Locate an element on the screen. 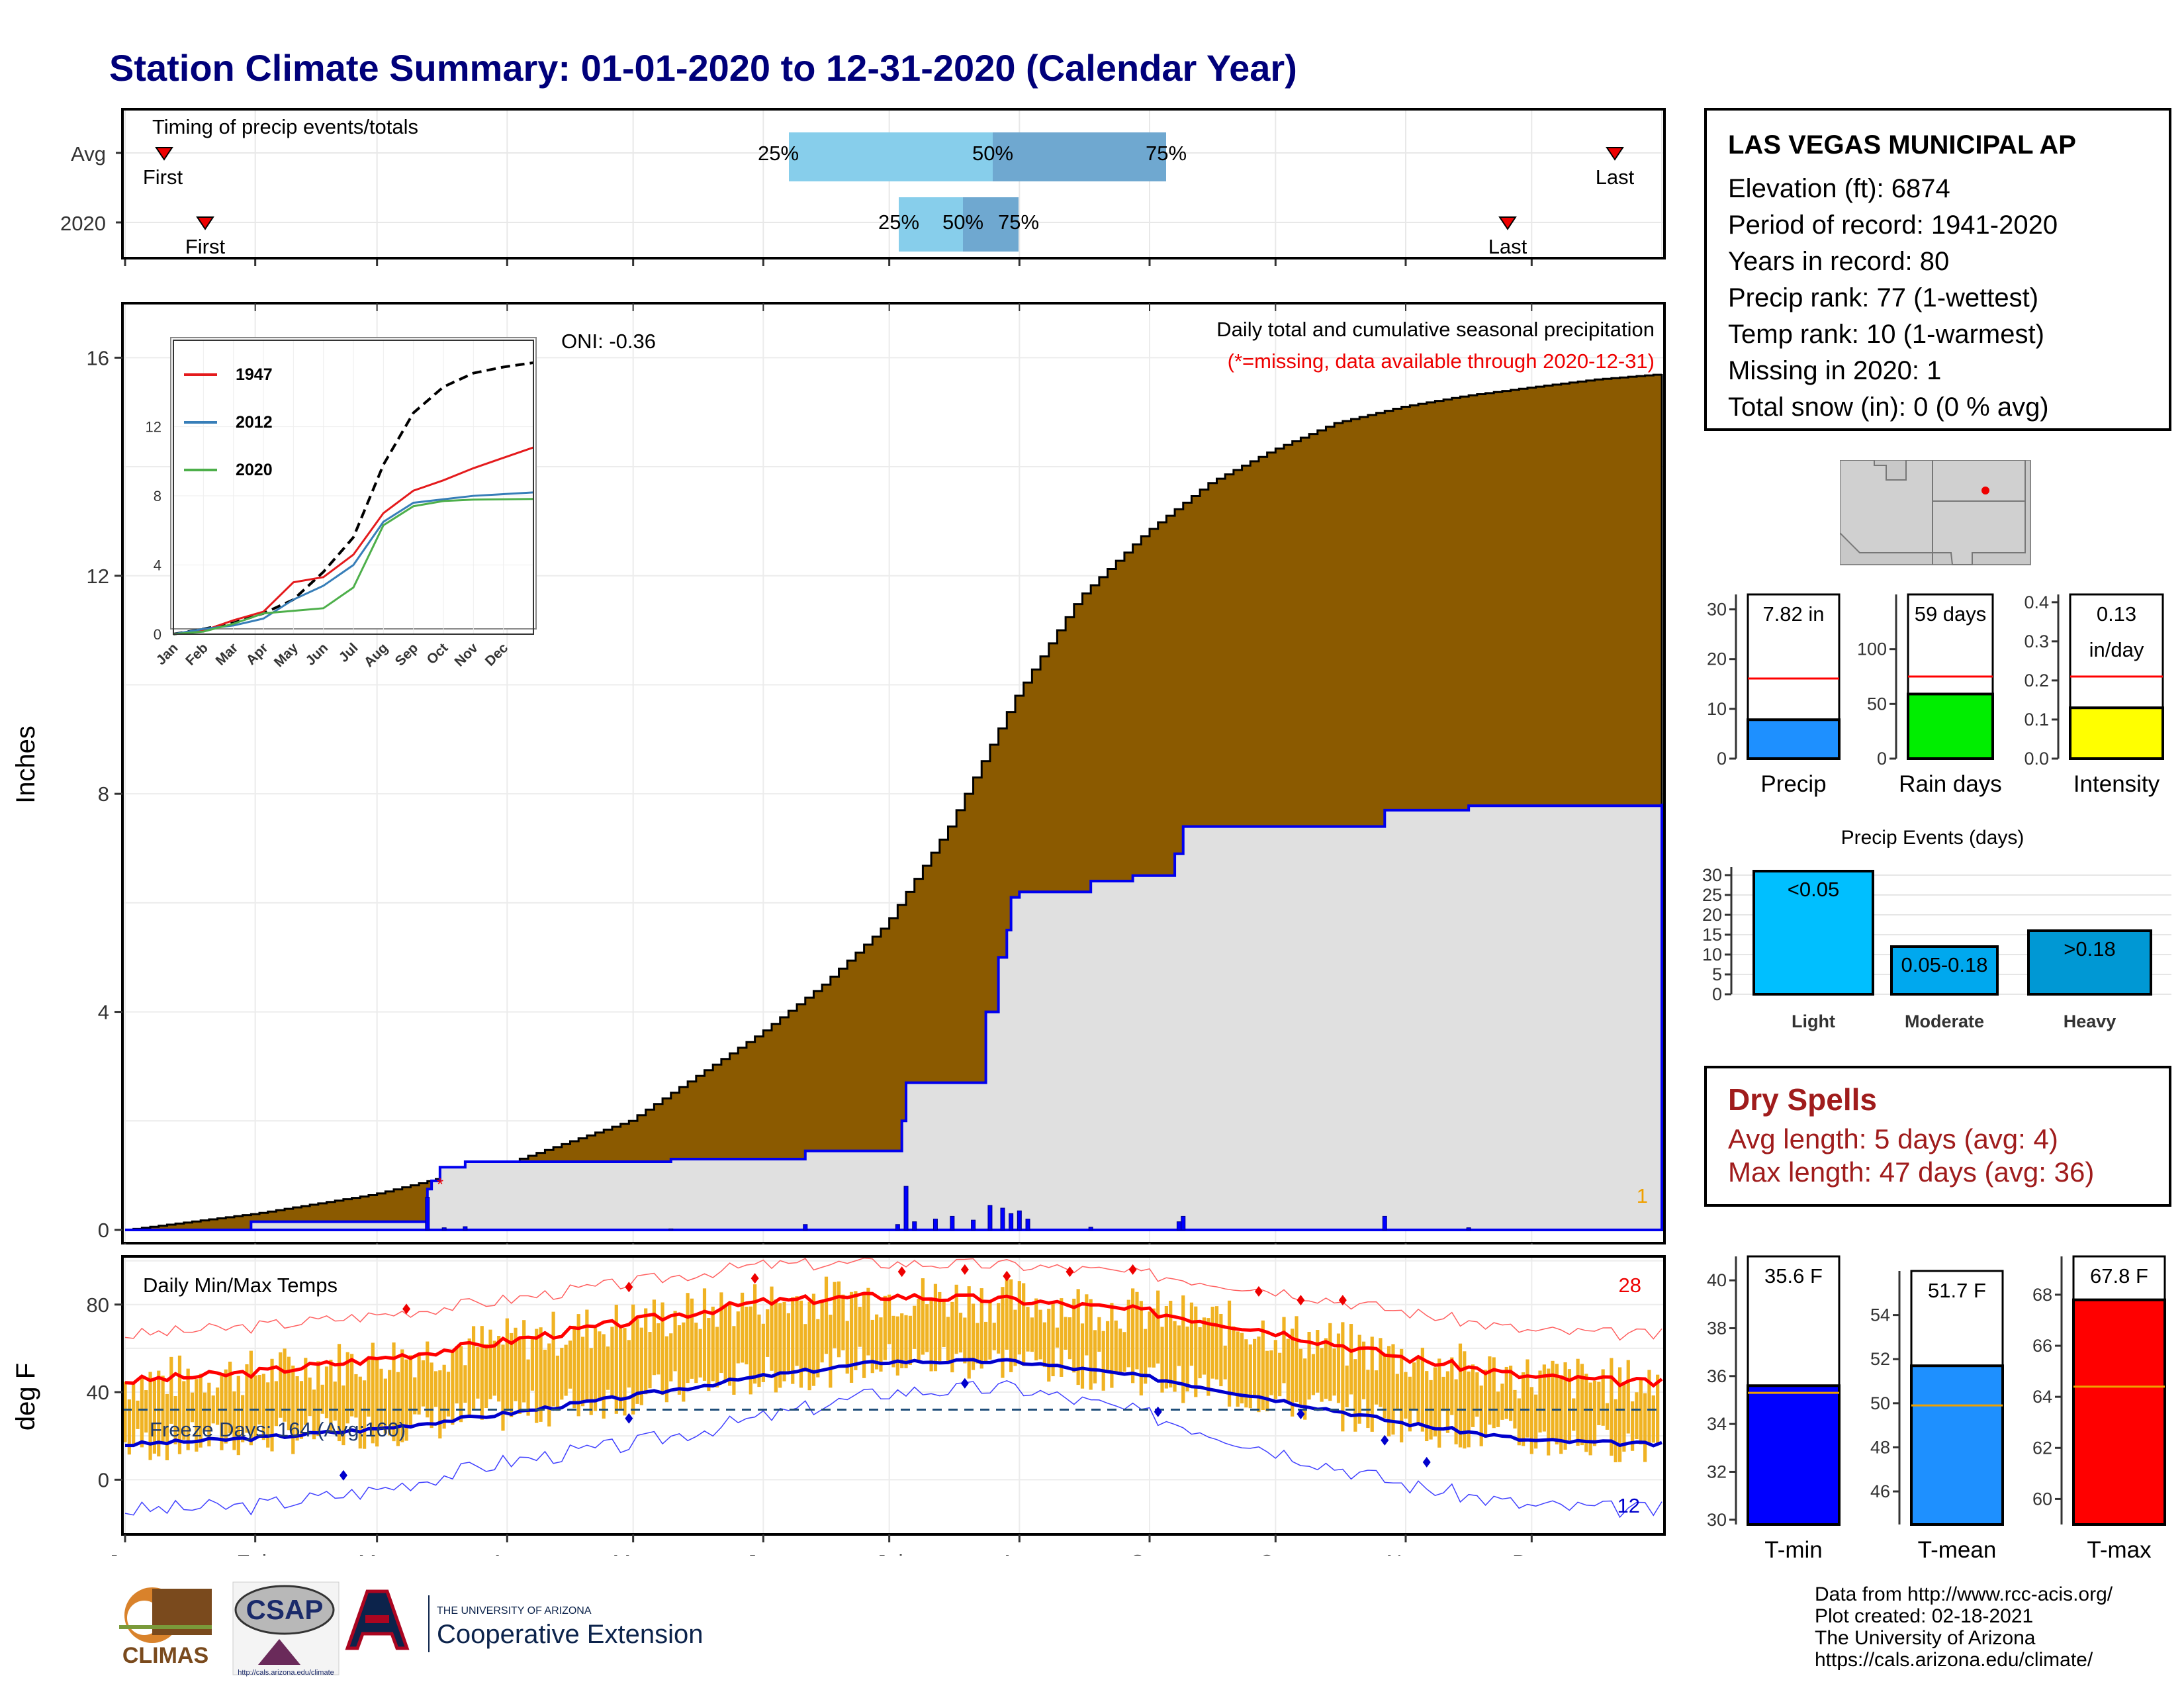 The image size is (2184, 1688). timing-label: Timing of precip events/totals is located at coordinates (285, 126).